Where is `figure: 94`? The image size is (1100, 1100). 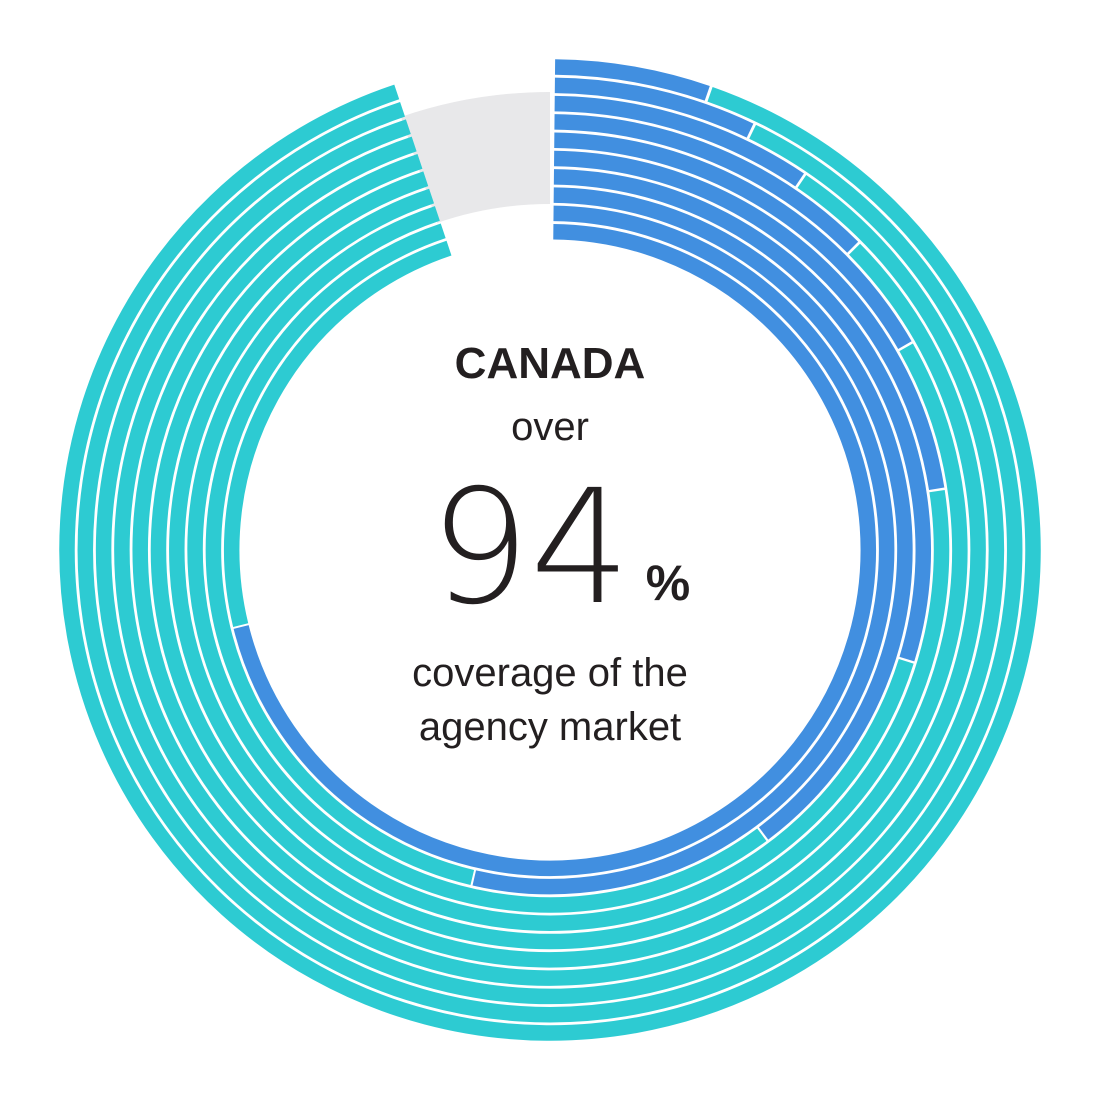
figure: 94 is located at coordinates (529, 548).